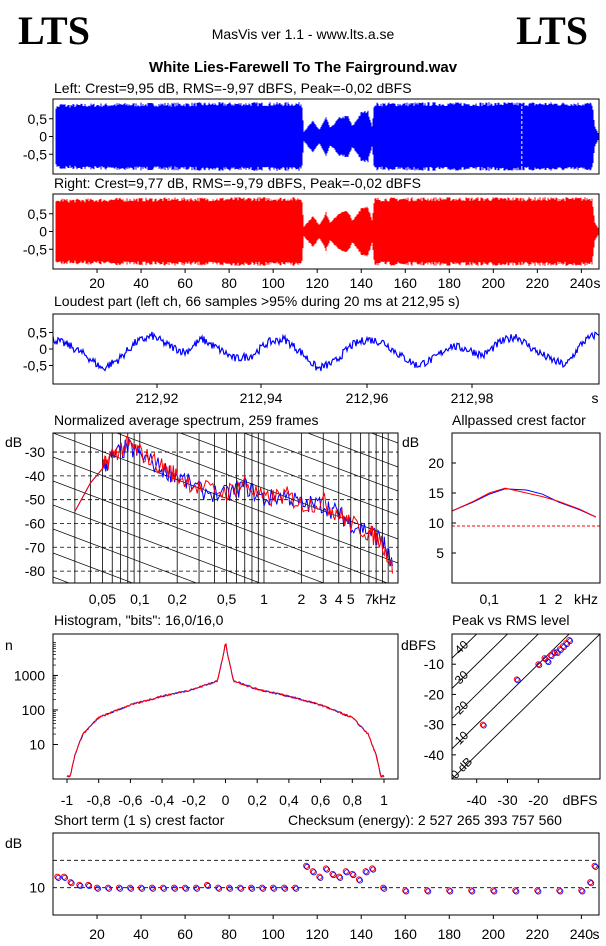 This screenshot has height=946, width=606. I want to click on peak-rms-frame, so click(526, 706).